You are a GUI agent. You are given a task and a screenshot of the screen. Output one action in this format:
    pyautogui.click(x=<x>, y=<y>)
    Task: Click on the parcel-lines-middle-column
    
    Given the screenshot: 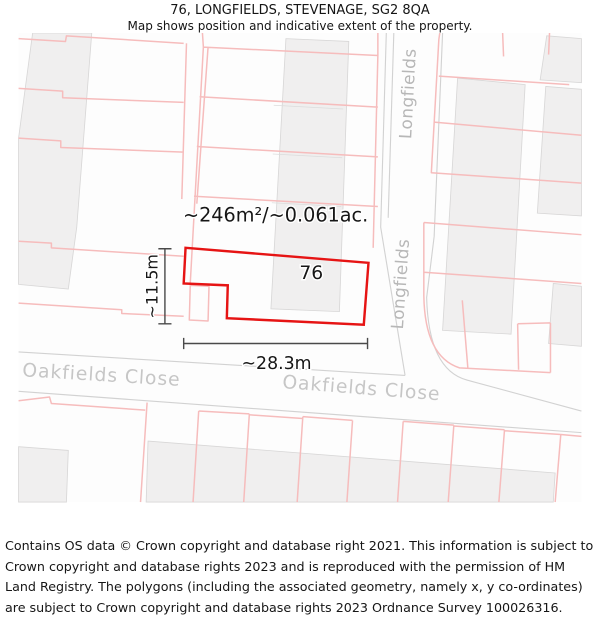 What is the action you would take?
    pyautogui.click(x=283, y=177)
    